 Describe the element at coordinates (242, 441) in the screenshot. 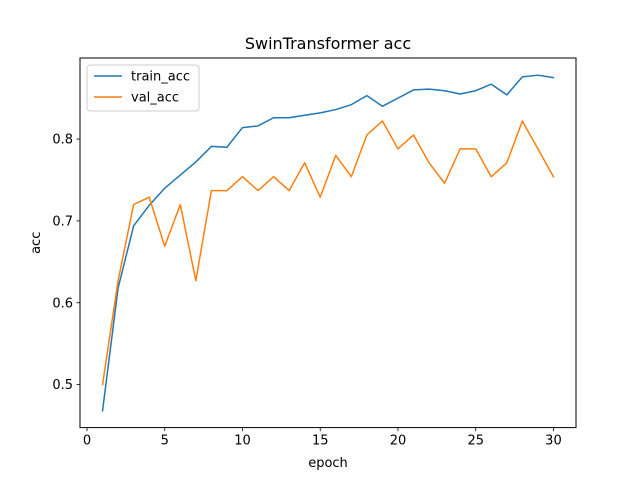

I see `x-tick-label: 10` at that location.